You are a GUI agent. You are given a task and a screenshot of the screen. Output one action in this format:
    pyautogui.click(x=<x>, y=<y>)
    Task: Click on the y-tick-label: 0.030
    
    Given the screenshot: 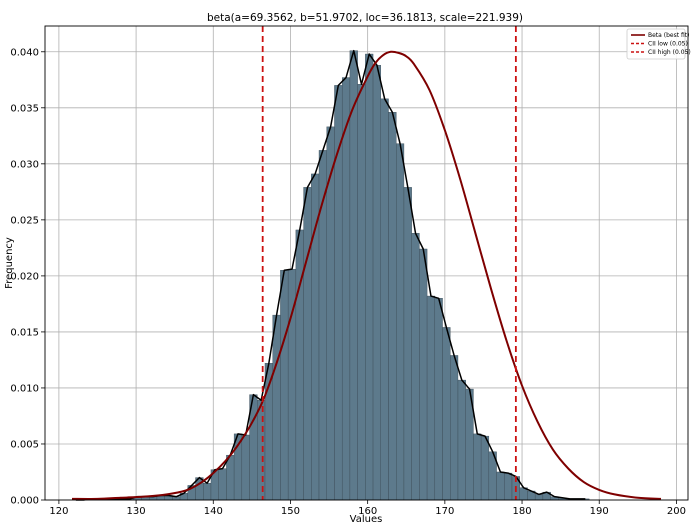 What is the action you would take?
    pyautogui.click(x=24, y=164)
    